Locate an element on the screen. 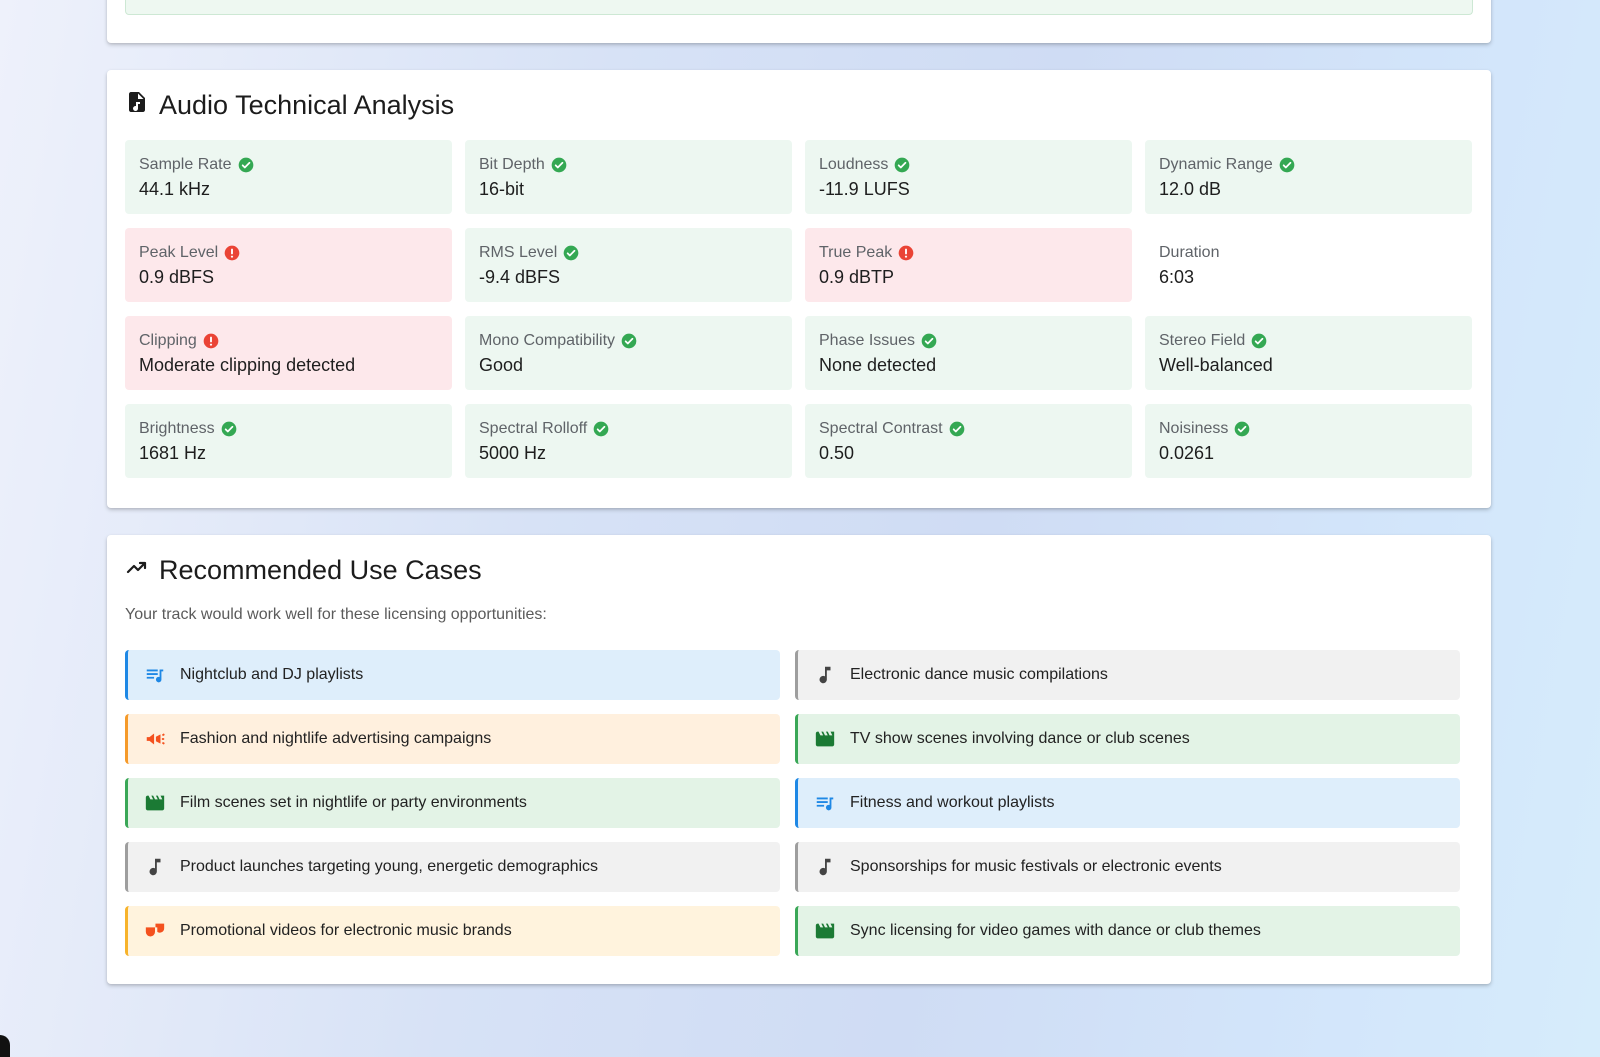  metric-value: 12.0 dB is located at coordinates (1190, 189).